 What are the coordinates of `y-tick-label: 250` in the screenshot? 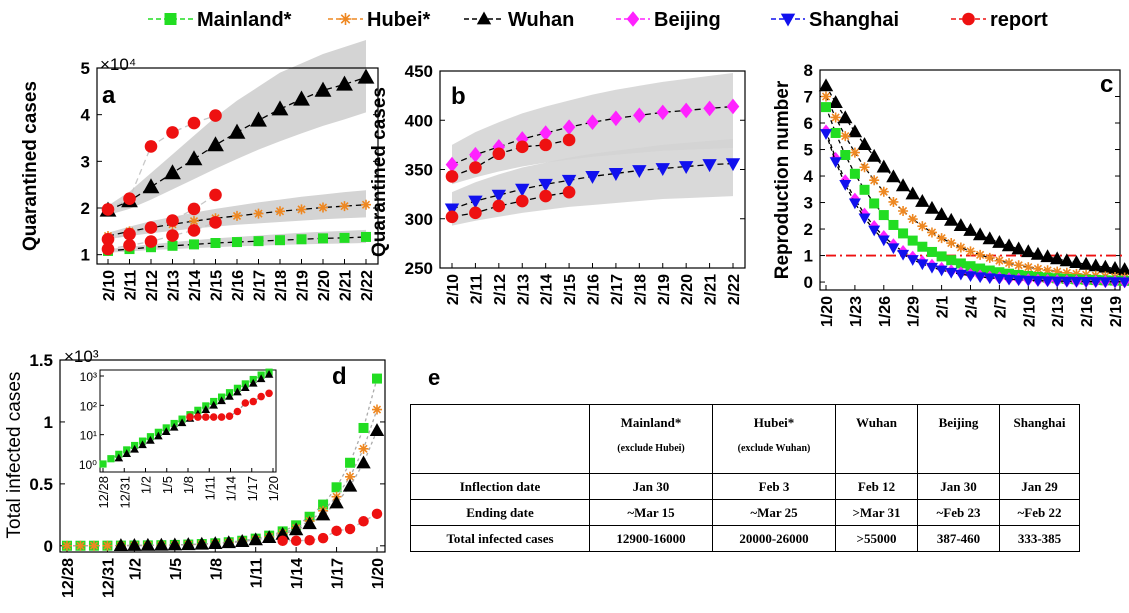 It's located at (419, 268).